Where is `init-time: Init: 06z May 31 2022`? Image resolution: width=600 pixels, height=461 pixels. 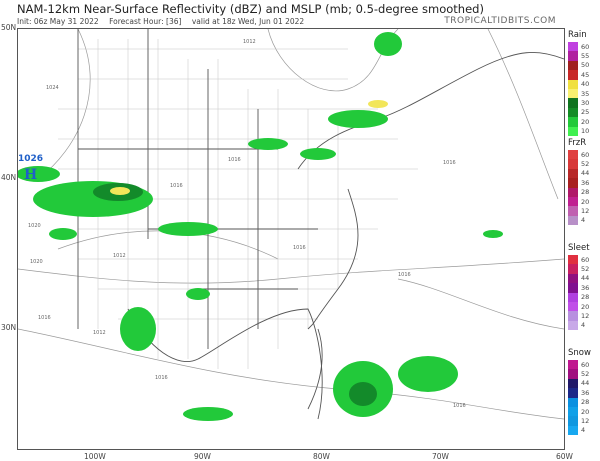 init-time: Init: 06z May 31 2022 is located at coordinates (58, 21).